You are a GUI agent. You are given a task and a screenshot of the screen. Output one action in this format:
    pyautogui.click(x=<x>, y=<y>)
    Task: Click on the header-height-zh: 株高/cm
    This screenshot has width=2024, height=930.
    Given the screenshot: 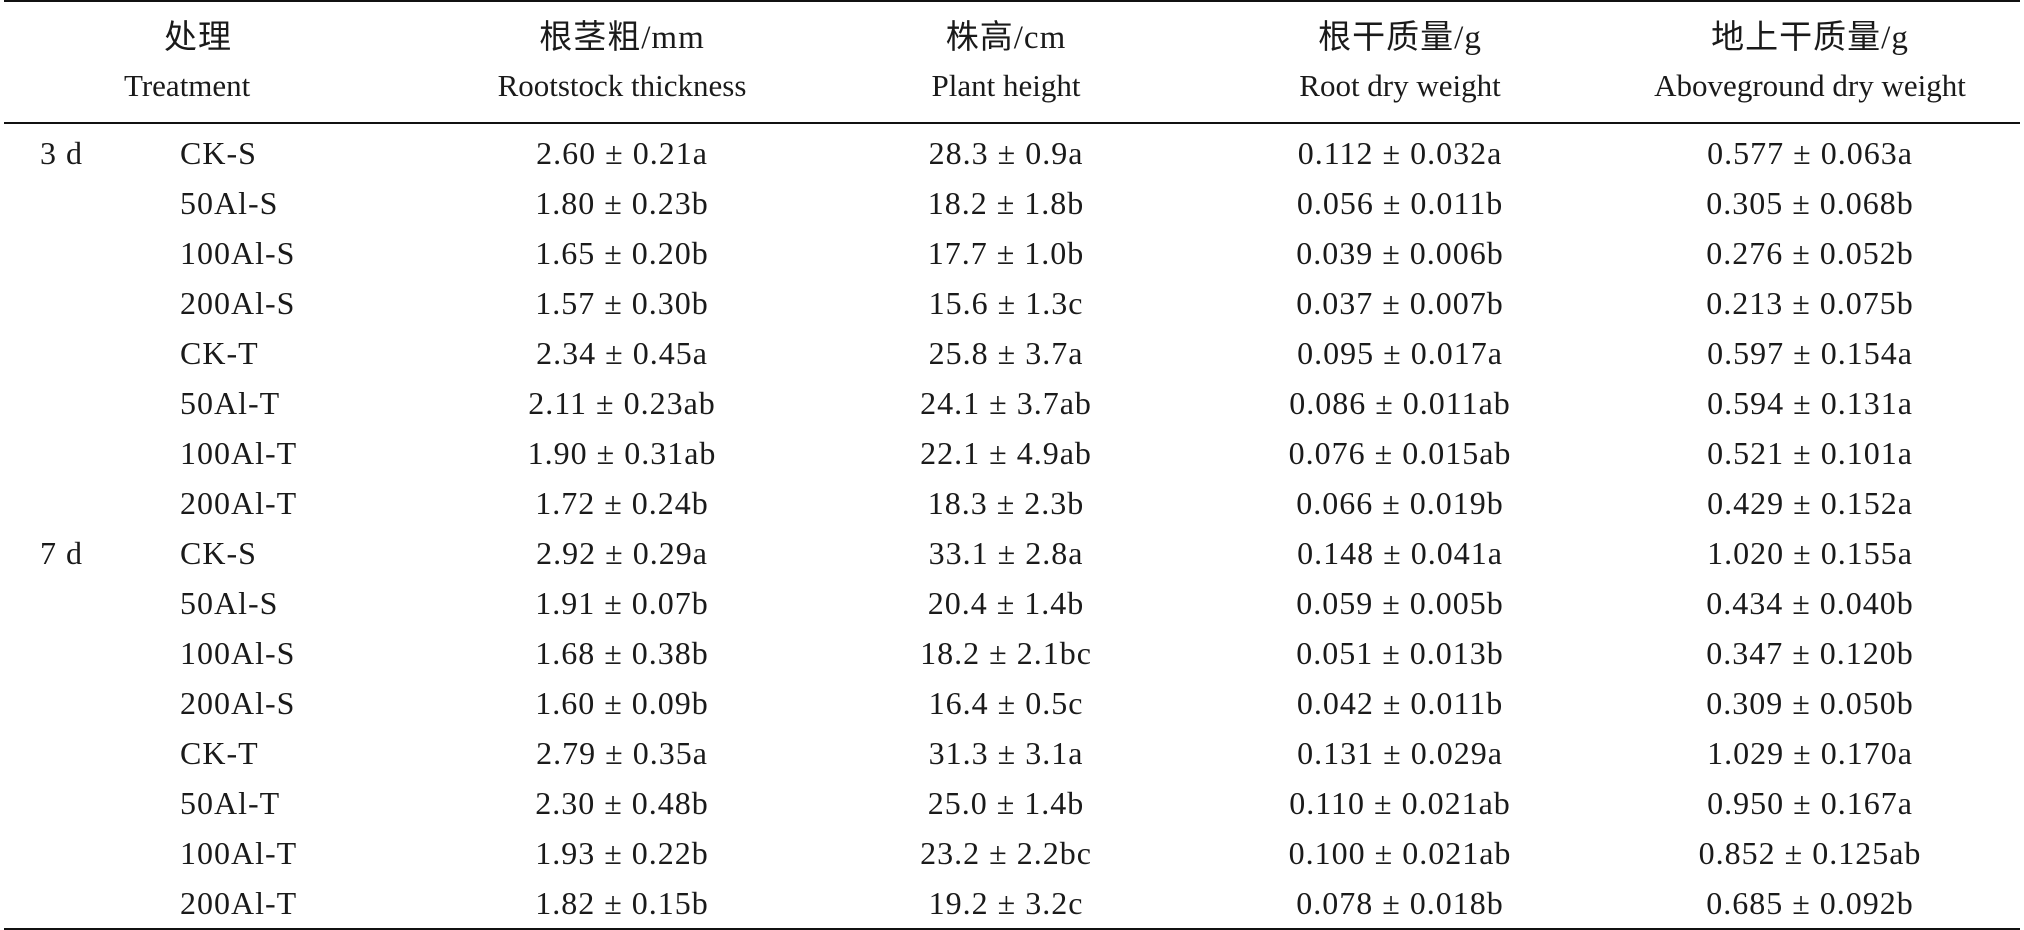 What is the action you would take?
    pyautogui.click(x=1006, y=38)
    